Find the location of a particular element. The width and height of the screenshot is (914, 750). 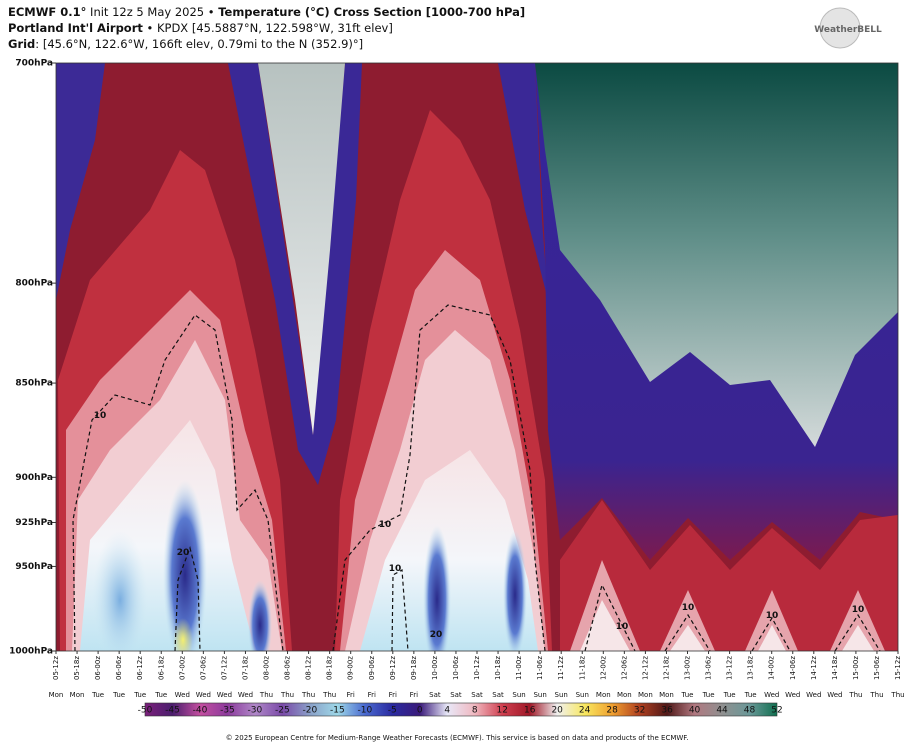

colorbar-label: 12 is located at coordinates (501, 711).